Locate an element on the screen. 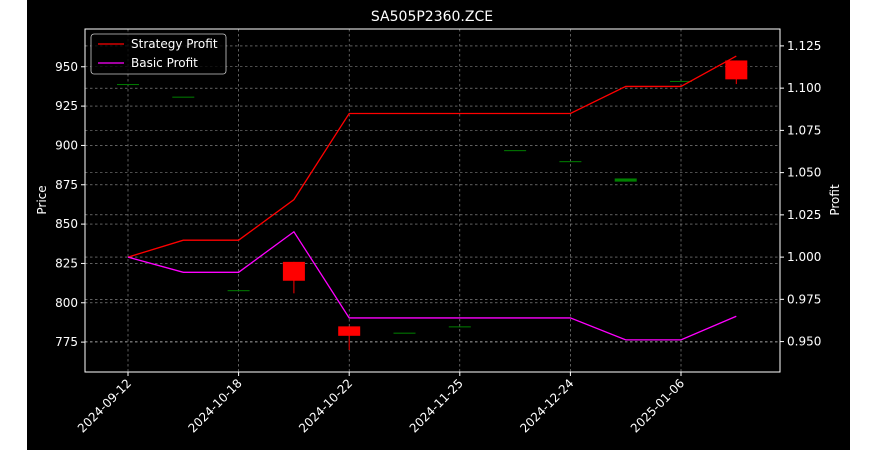 The width and height of the screenshot is (878, 450). legend-label: Strategy Profit is located at coordinates (174, 44).